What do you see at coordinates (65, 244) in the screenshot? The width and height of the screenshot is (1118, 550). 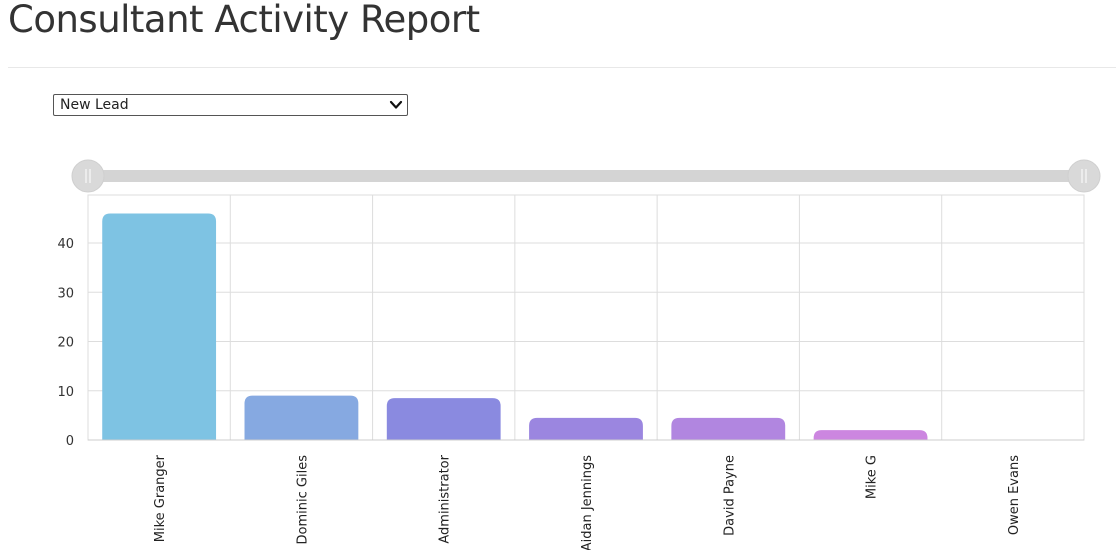 I see `y-tick-label: 40` at bounding box center [65, 244].